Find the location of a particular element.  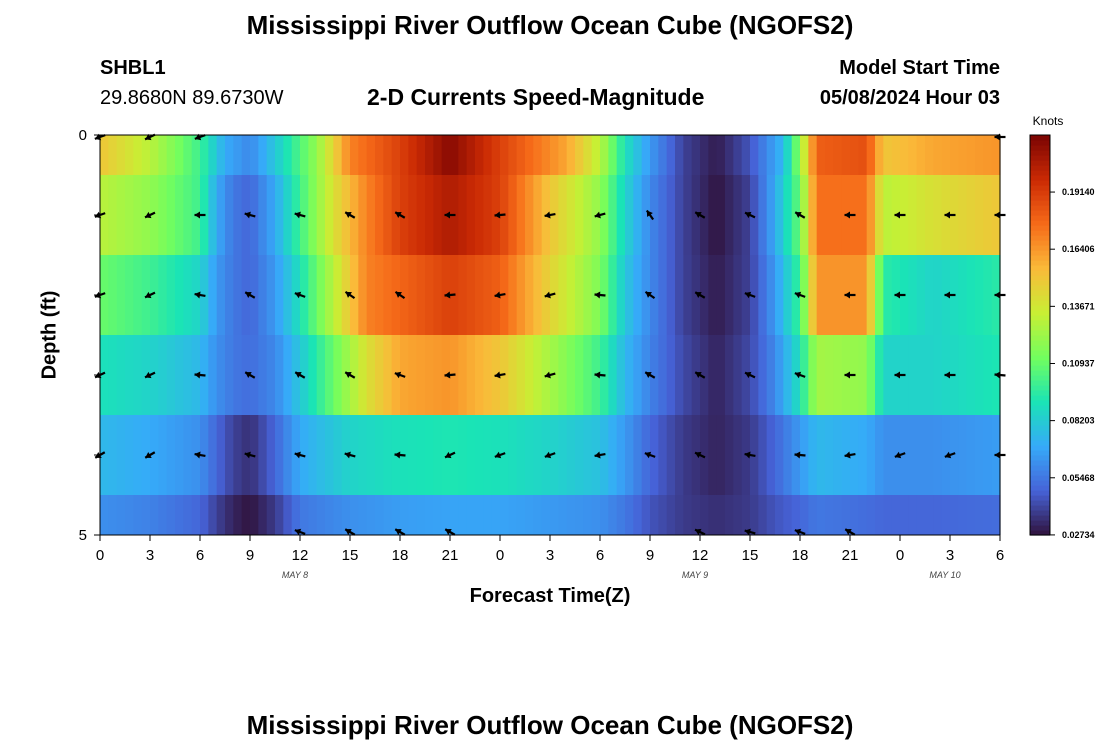

x-tick-label: 15 is located at coordinates (750, 555).